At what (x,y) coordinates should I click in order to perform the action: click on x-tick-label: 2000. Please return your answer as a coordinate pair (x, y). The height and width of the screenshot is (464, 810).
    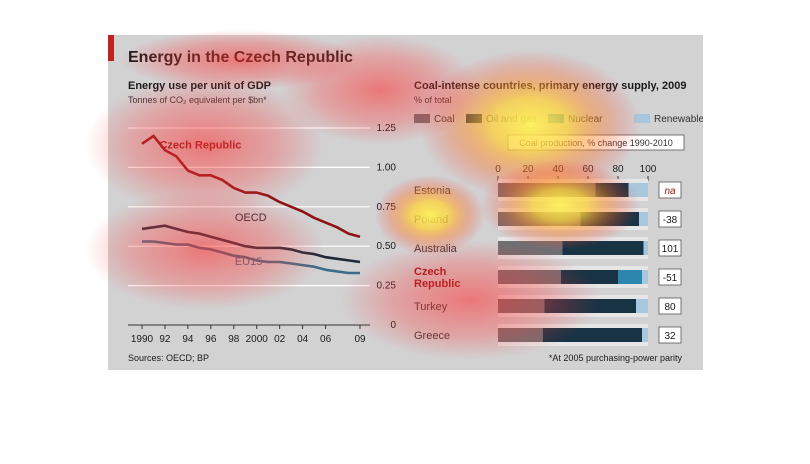
    Looking at the image, I should click on (257, 339).